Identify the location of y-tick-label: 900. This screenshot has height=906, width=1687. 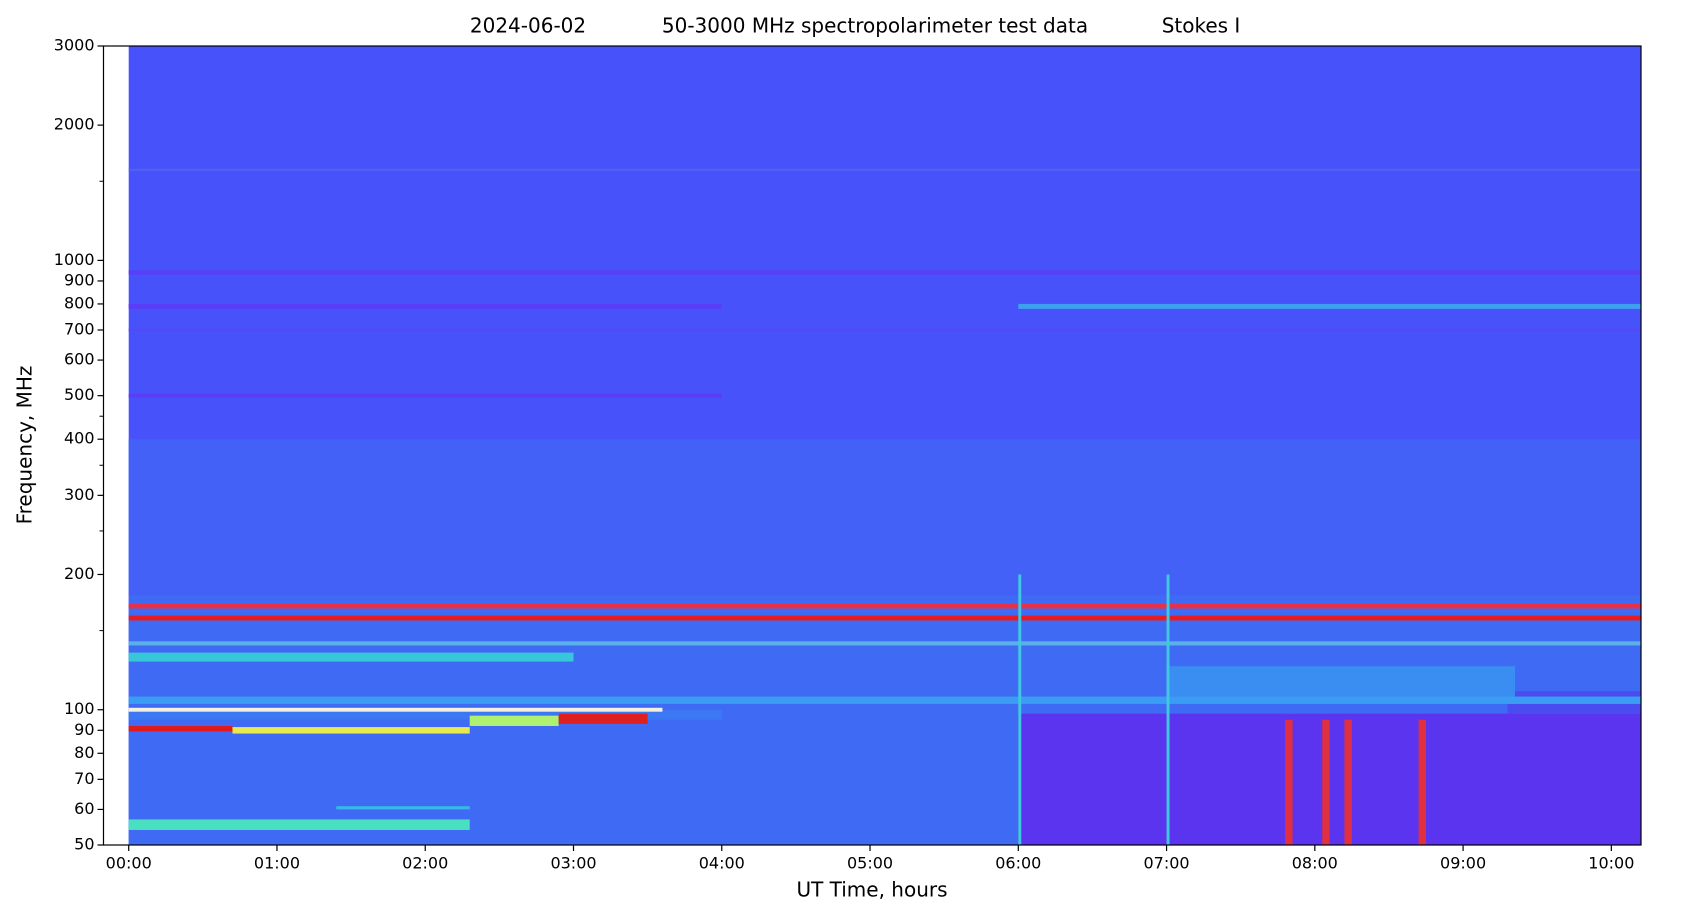
(79, 279).